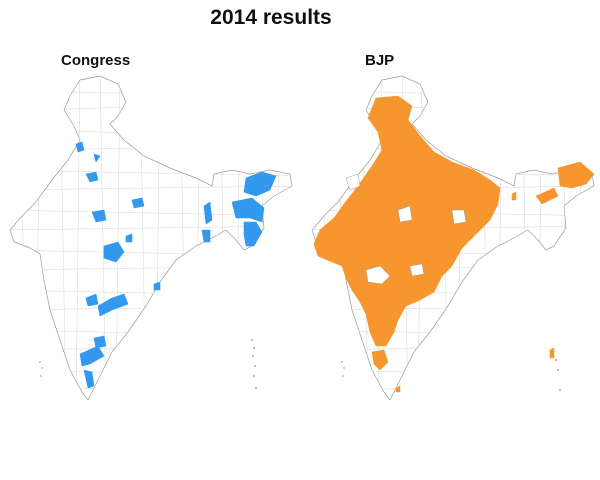 The height and width of the screenshot is (480, 600). What do you see at coordinates (576, 175) in the screenshot?
I see `seat-region-northeast` at bounding box center [576, 175].